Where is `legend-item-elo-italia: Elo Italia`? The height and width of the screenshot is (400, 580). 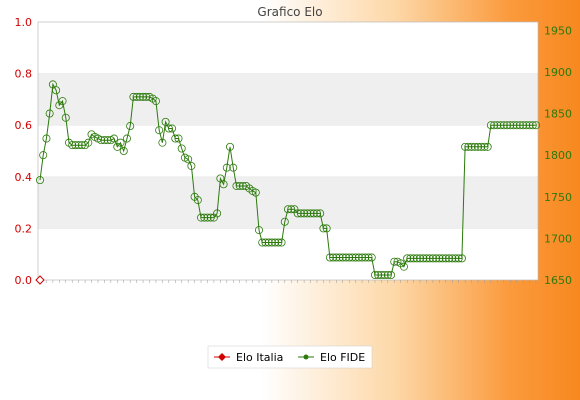
legend-item-elo-italia: Elo Italia is located at coordinates (248, 357).